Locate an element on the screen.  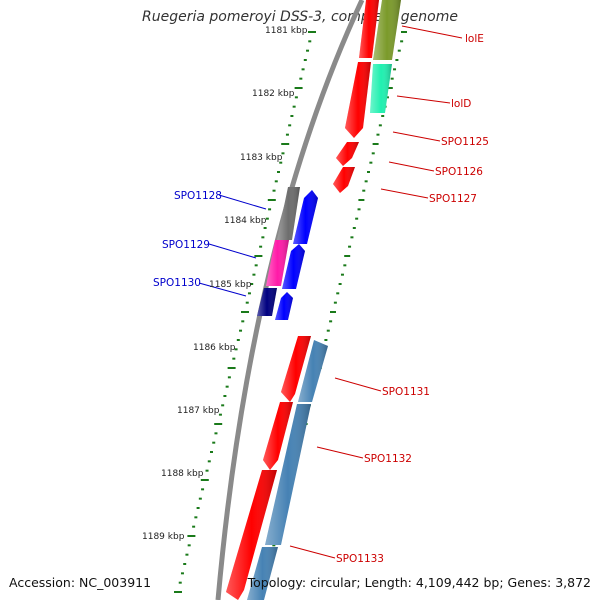
gene-SPO1126 is located at coordinates (344, 180).